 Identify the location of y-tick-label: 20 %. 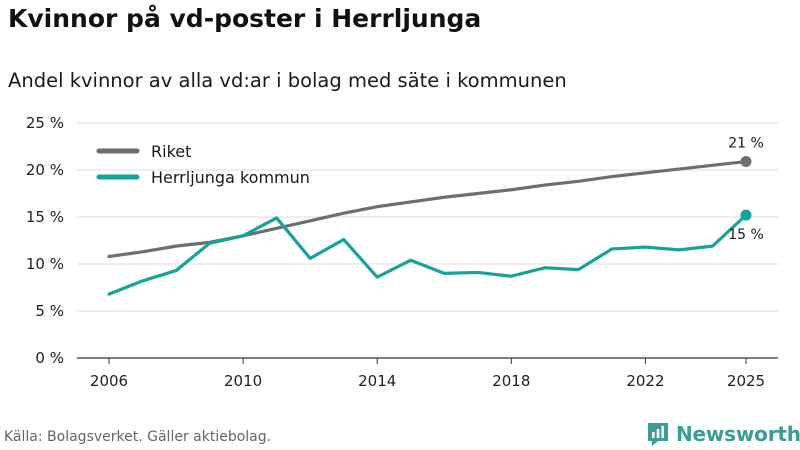
(45, 170).